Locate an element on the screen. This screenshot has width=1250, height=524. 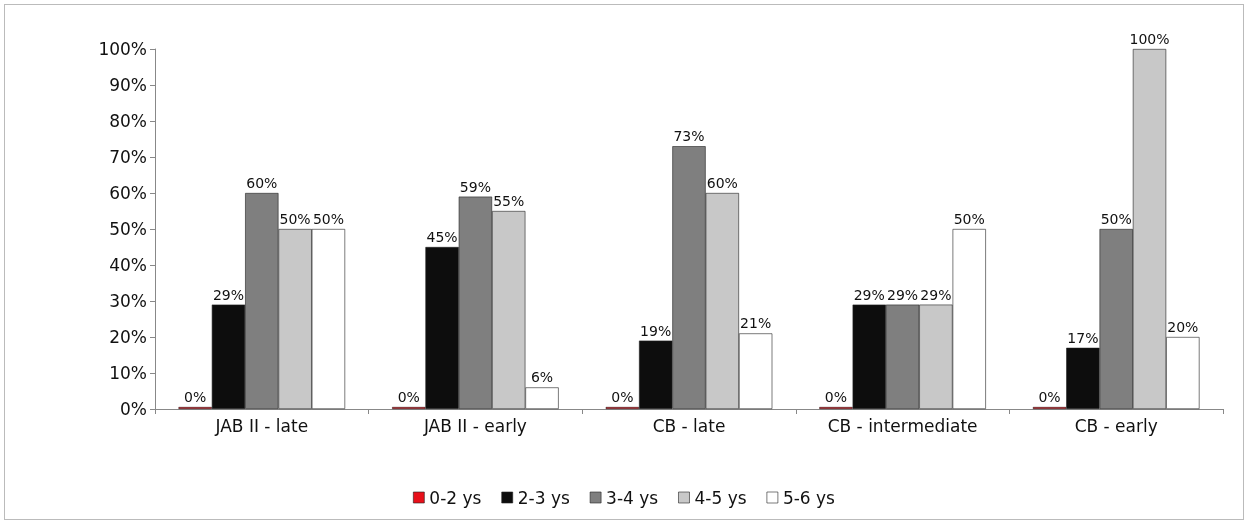
data-label: 55% is located at coordinates (509, 201).